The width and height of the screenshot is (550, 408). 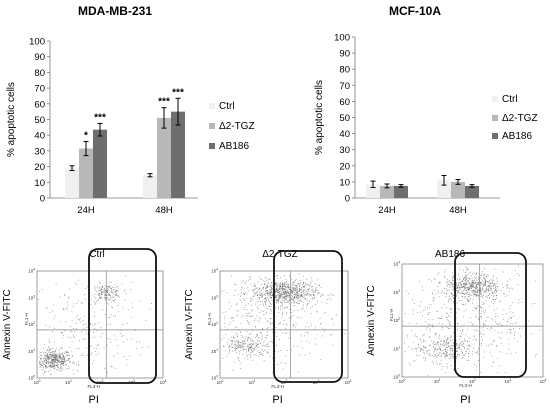 I want to click on gate-outline, so click(x=308, y=316).